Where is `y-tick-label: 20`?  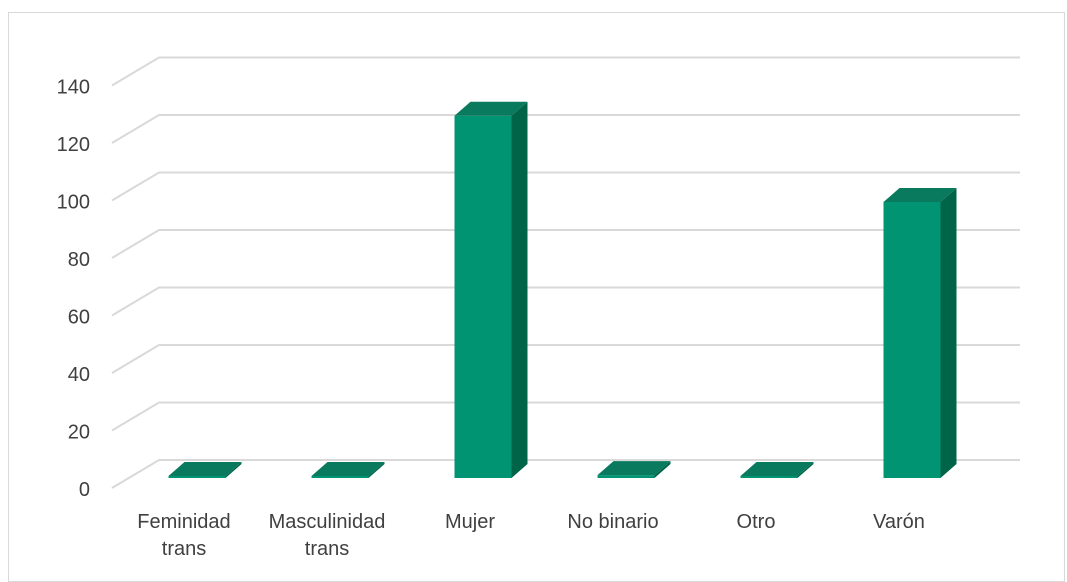 y-tick-label: 20 is located at coordinates (79, 433).